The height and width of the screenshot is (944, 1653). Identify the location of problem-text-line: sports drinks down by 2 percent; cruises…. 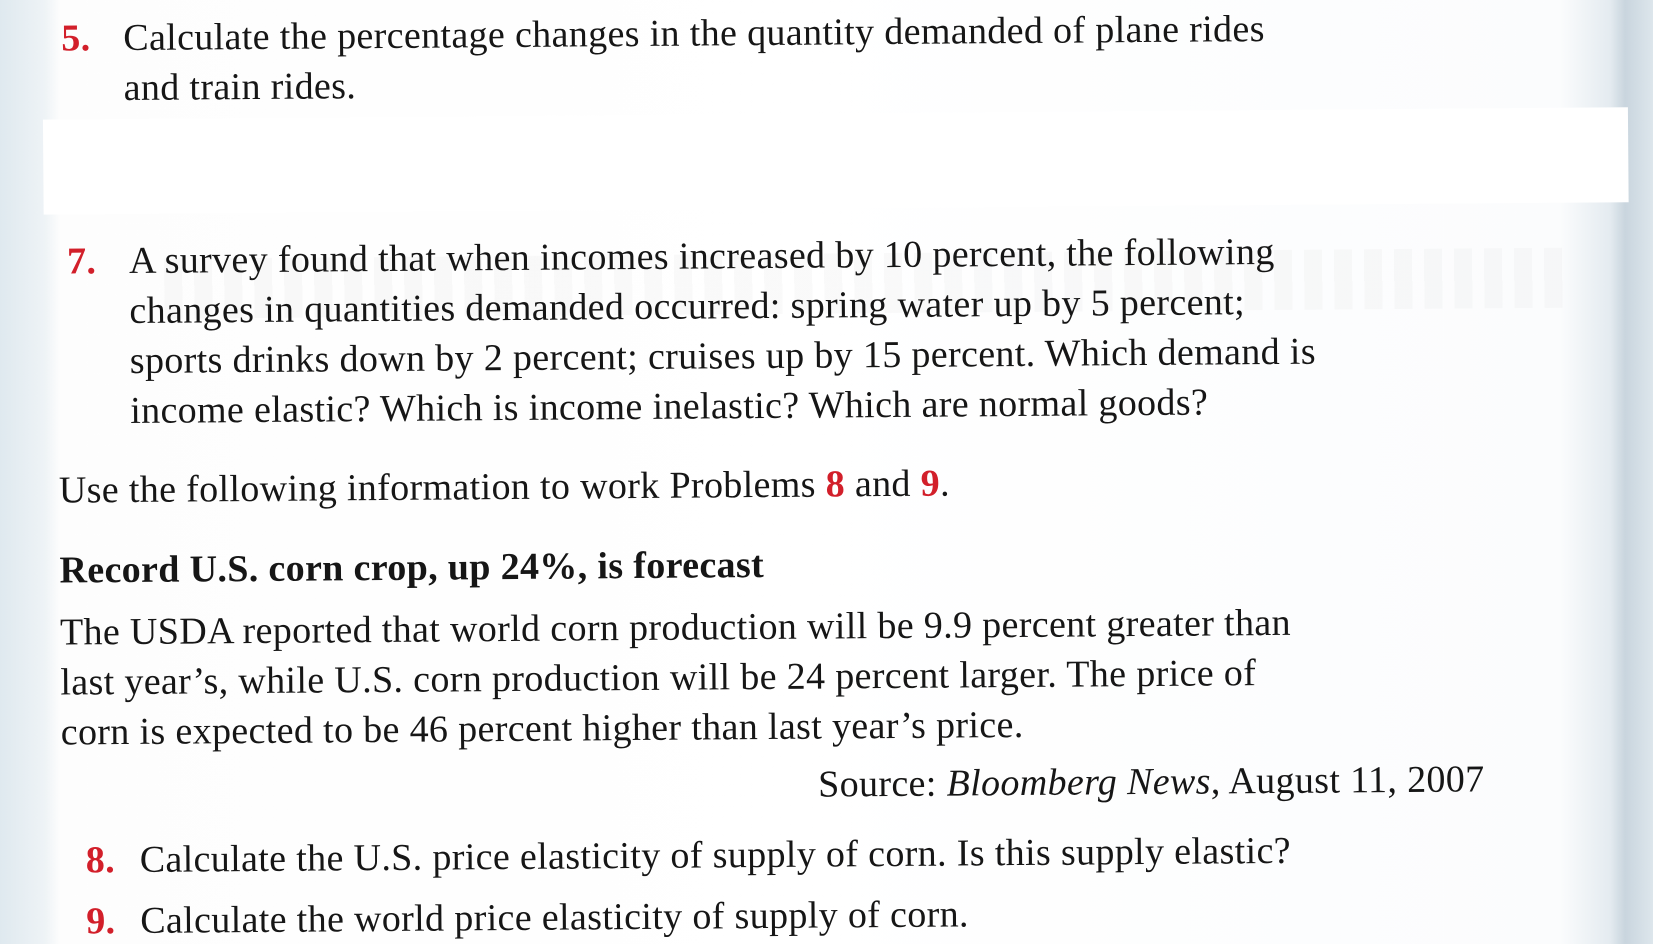
(723, 356).